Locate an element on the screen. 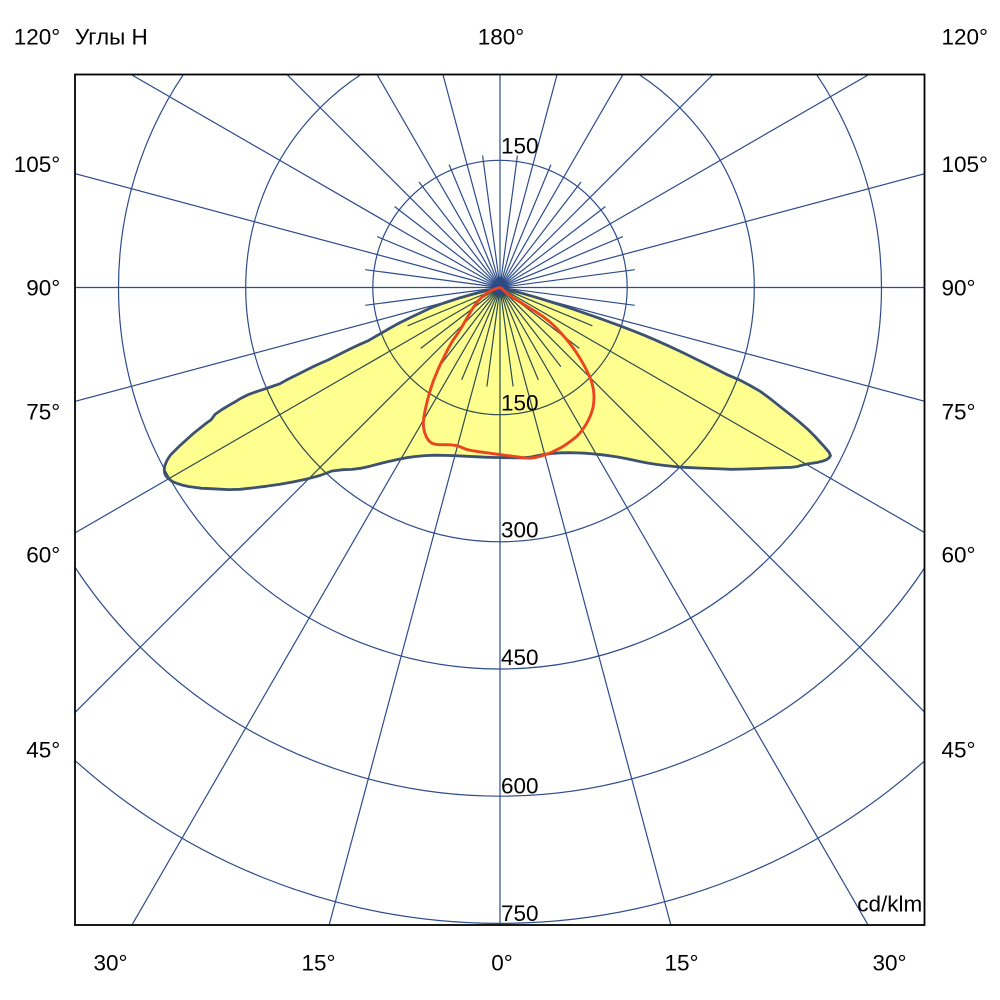 Image resolution: width=1000 pixels, height=1000 pixels. svg-text: 180° is located at coordinates (501, 37).